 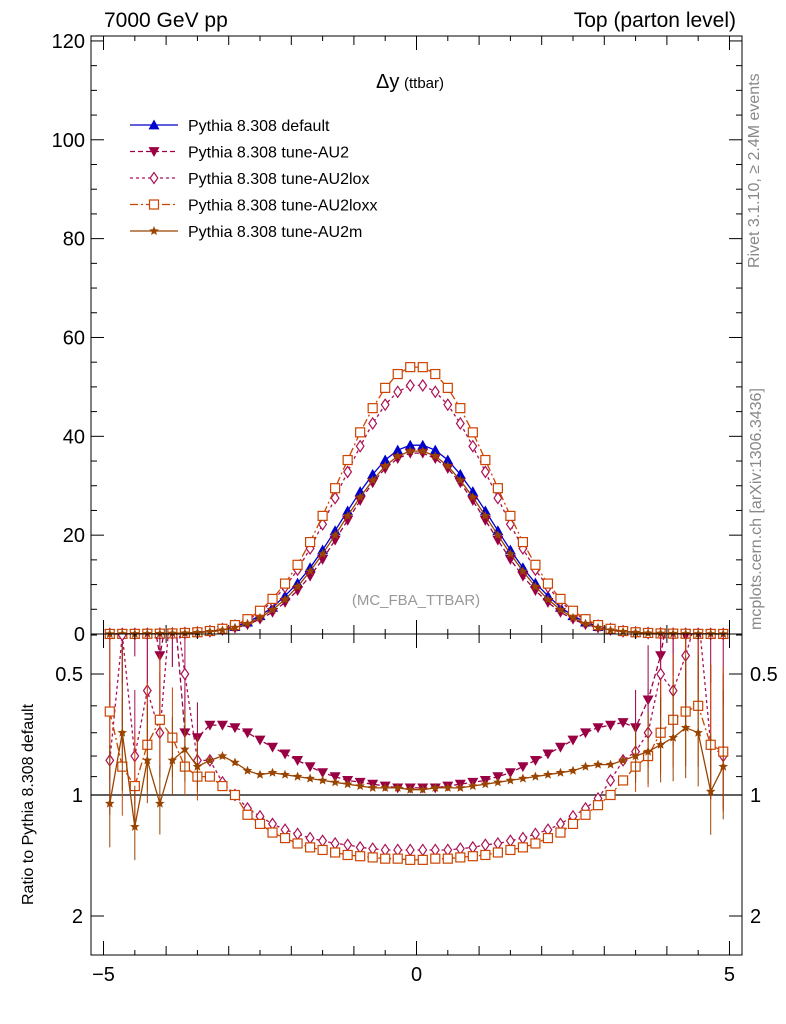 I want to click on main-y-tick-label: 0, so click(x=79, y=635).